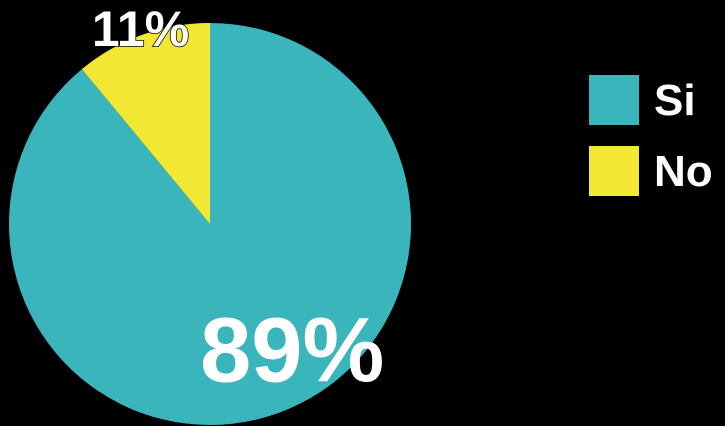 The image size is (725, 426). What do you see at coordinates (651, 135) in the screenshot?
I see `legend: Si No` at bounding box center [651, 135].